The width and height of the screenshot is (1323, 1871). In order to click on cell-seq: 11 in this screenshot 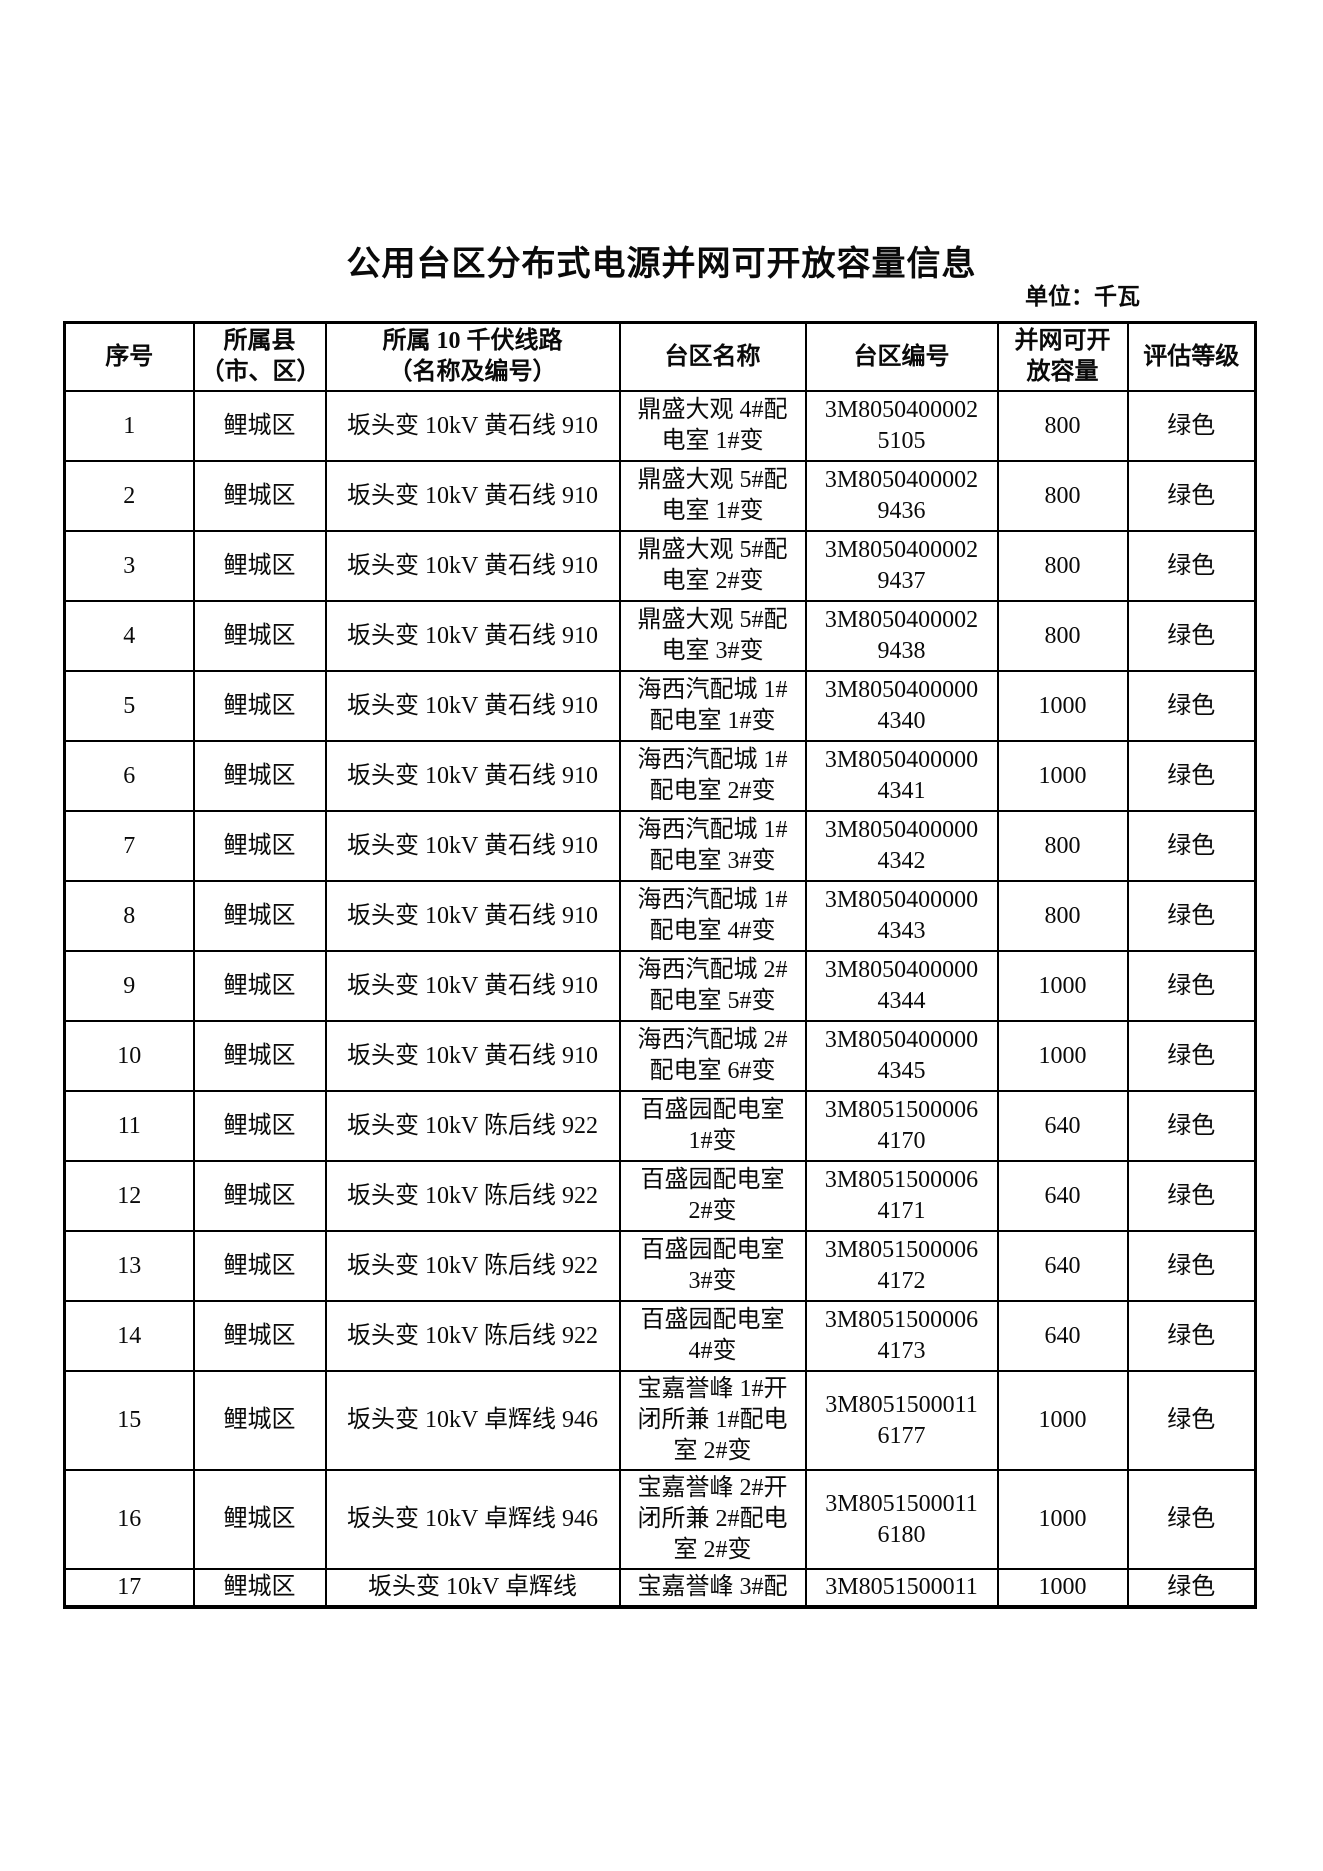, I will do `click(129, 1126)`.